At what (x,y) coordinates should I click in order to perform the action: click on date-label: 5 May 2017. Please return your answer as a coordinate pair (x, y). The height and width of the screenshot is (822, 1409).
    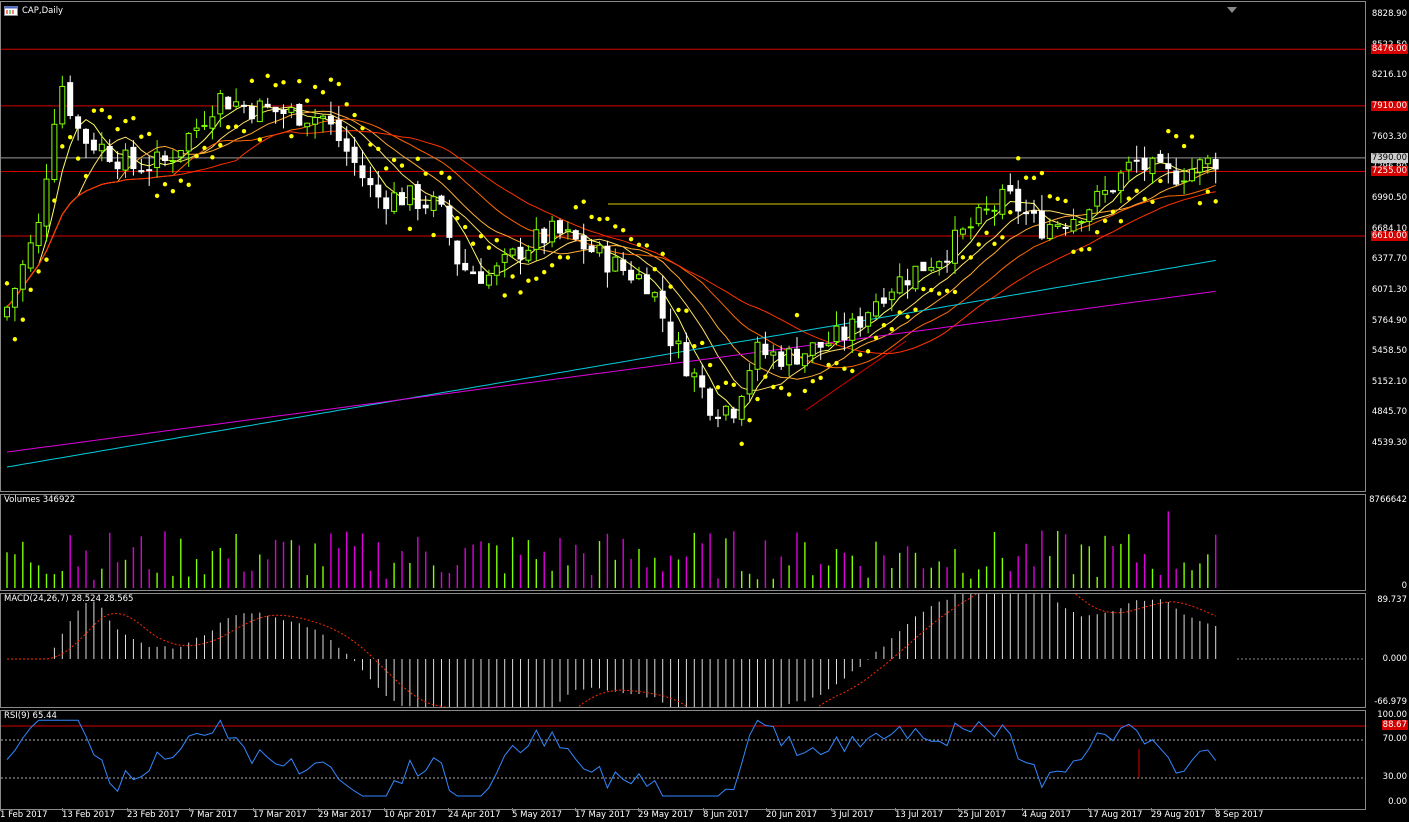
    Looking at the image, I should click on (537, 815).